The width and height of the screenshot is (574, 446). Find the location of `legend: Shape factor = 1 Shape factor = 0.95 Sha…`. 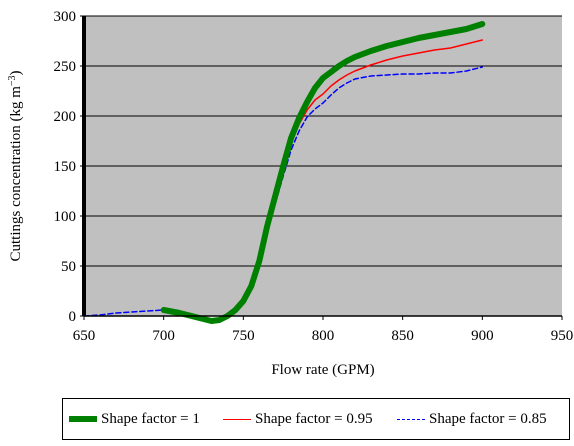

legend: Shape factor = 1 Shape factor = 0.95 Sha… is located at coordinates (316, 419).